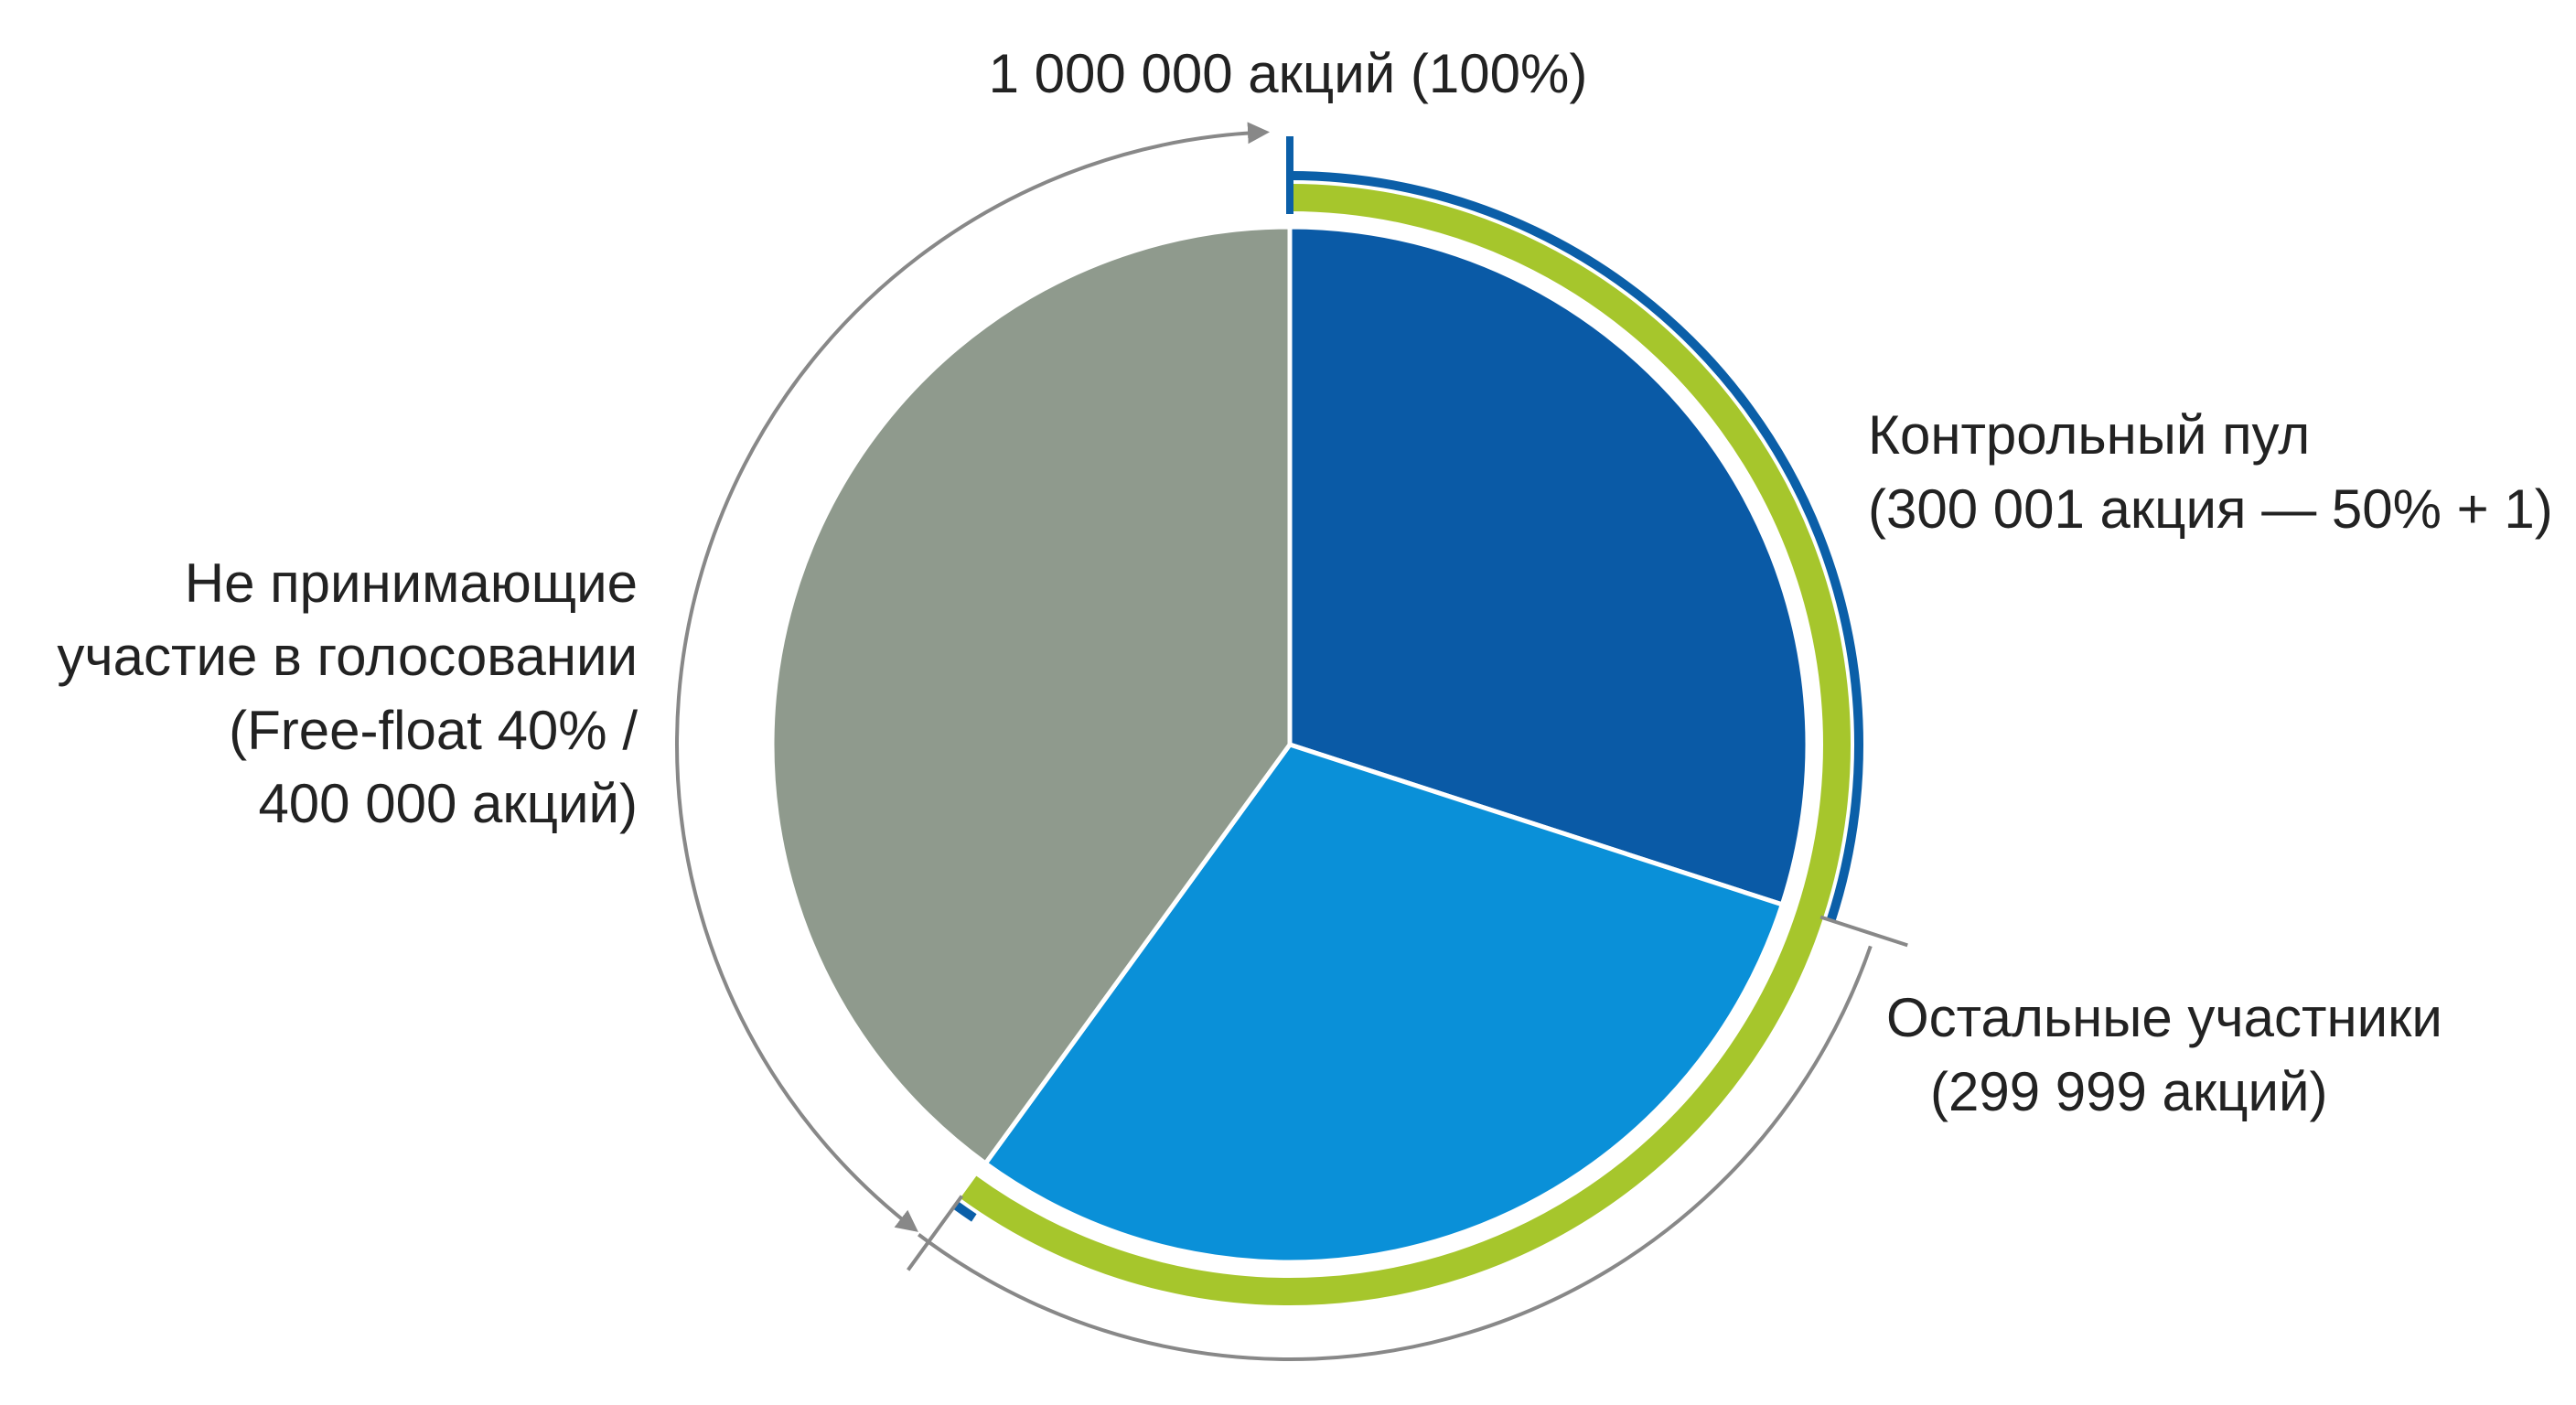  Describe the element at coordinates (2129, 1091) in the screenshot. I see `slice-value-label: (299 999 акций)` at that location.